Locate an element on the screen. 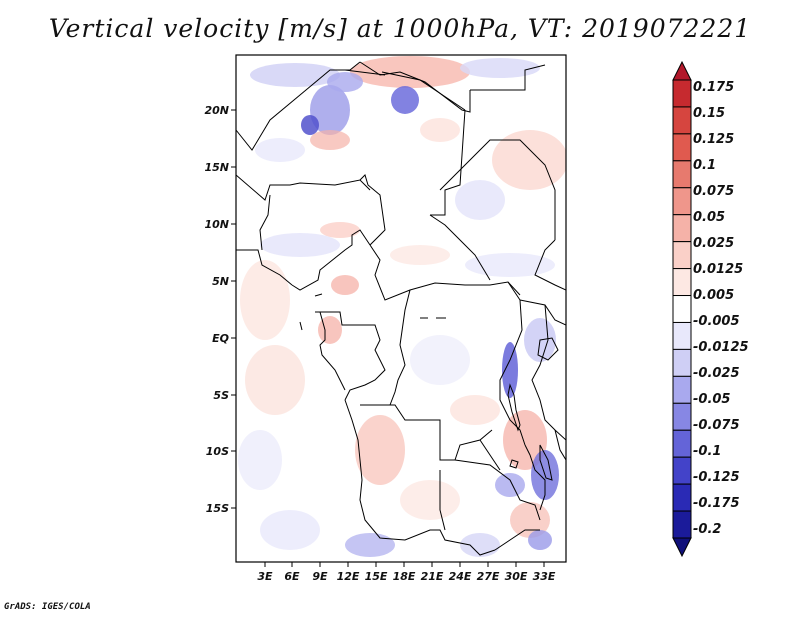 This screenshot has width=800, height=618. lon-label: 12E is located at coordinates (348, 576).